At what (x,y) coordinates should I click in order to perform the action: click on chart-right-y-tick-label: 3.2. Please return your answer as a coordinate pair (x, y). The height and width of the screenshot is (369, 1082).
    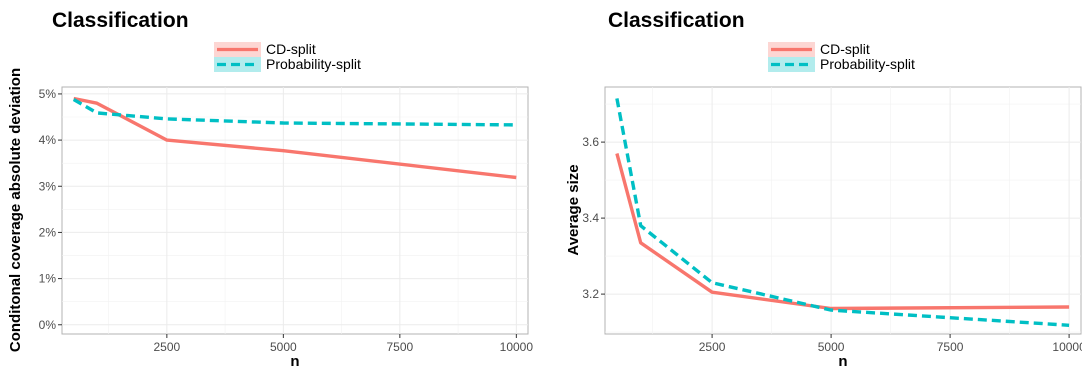
    Looking at the image, I should click on (590, 294).